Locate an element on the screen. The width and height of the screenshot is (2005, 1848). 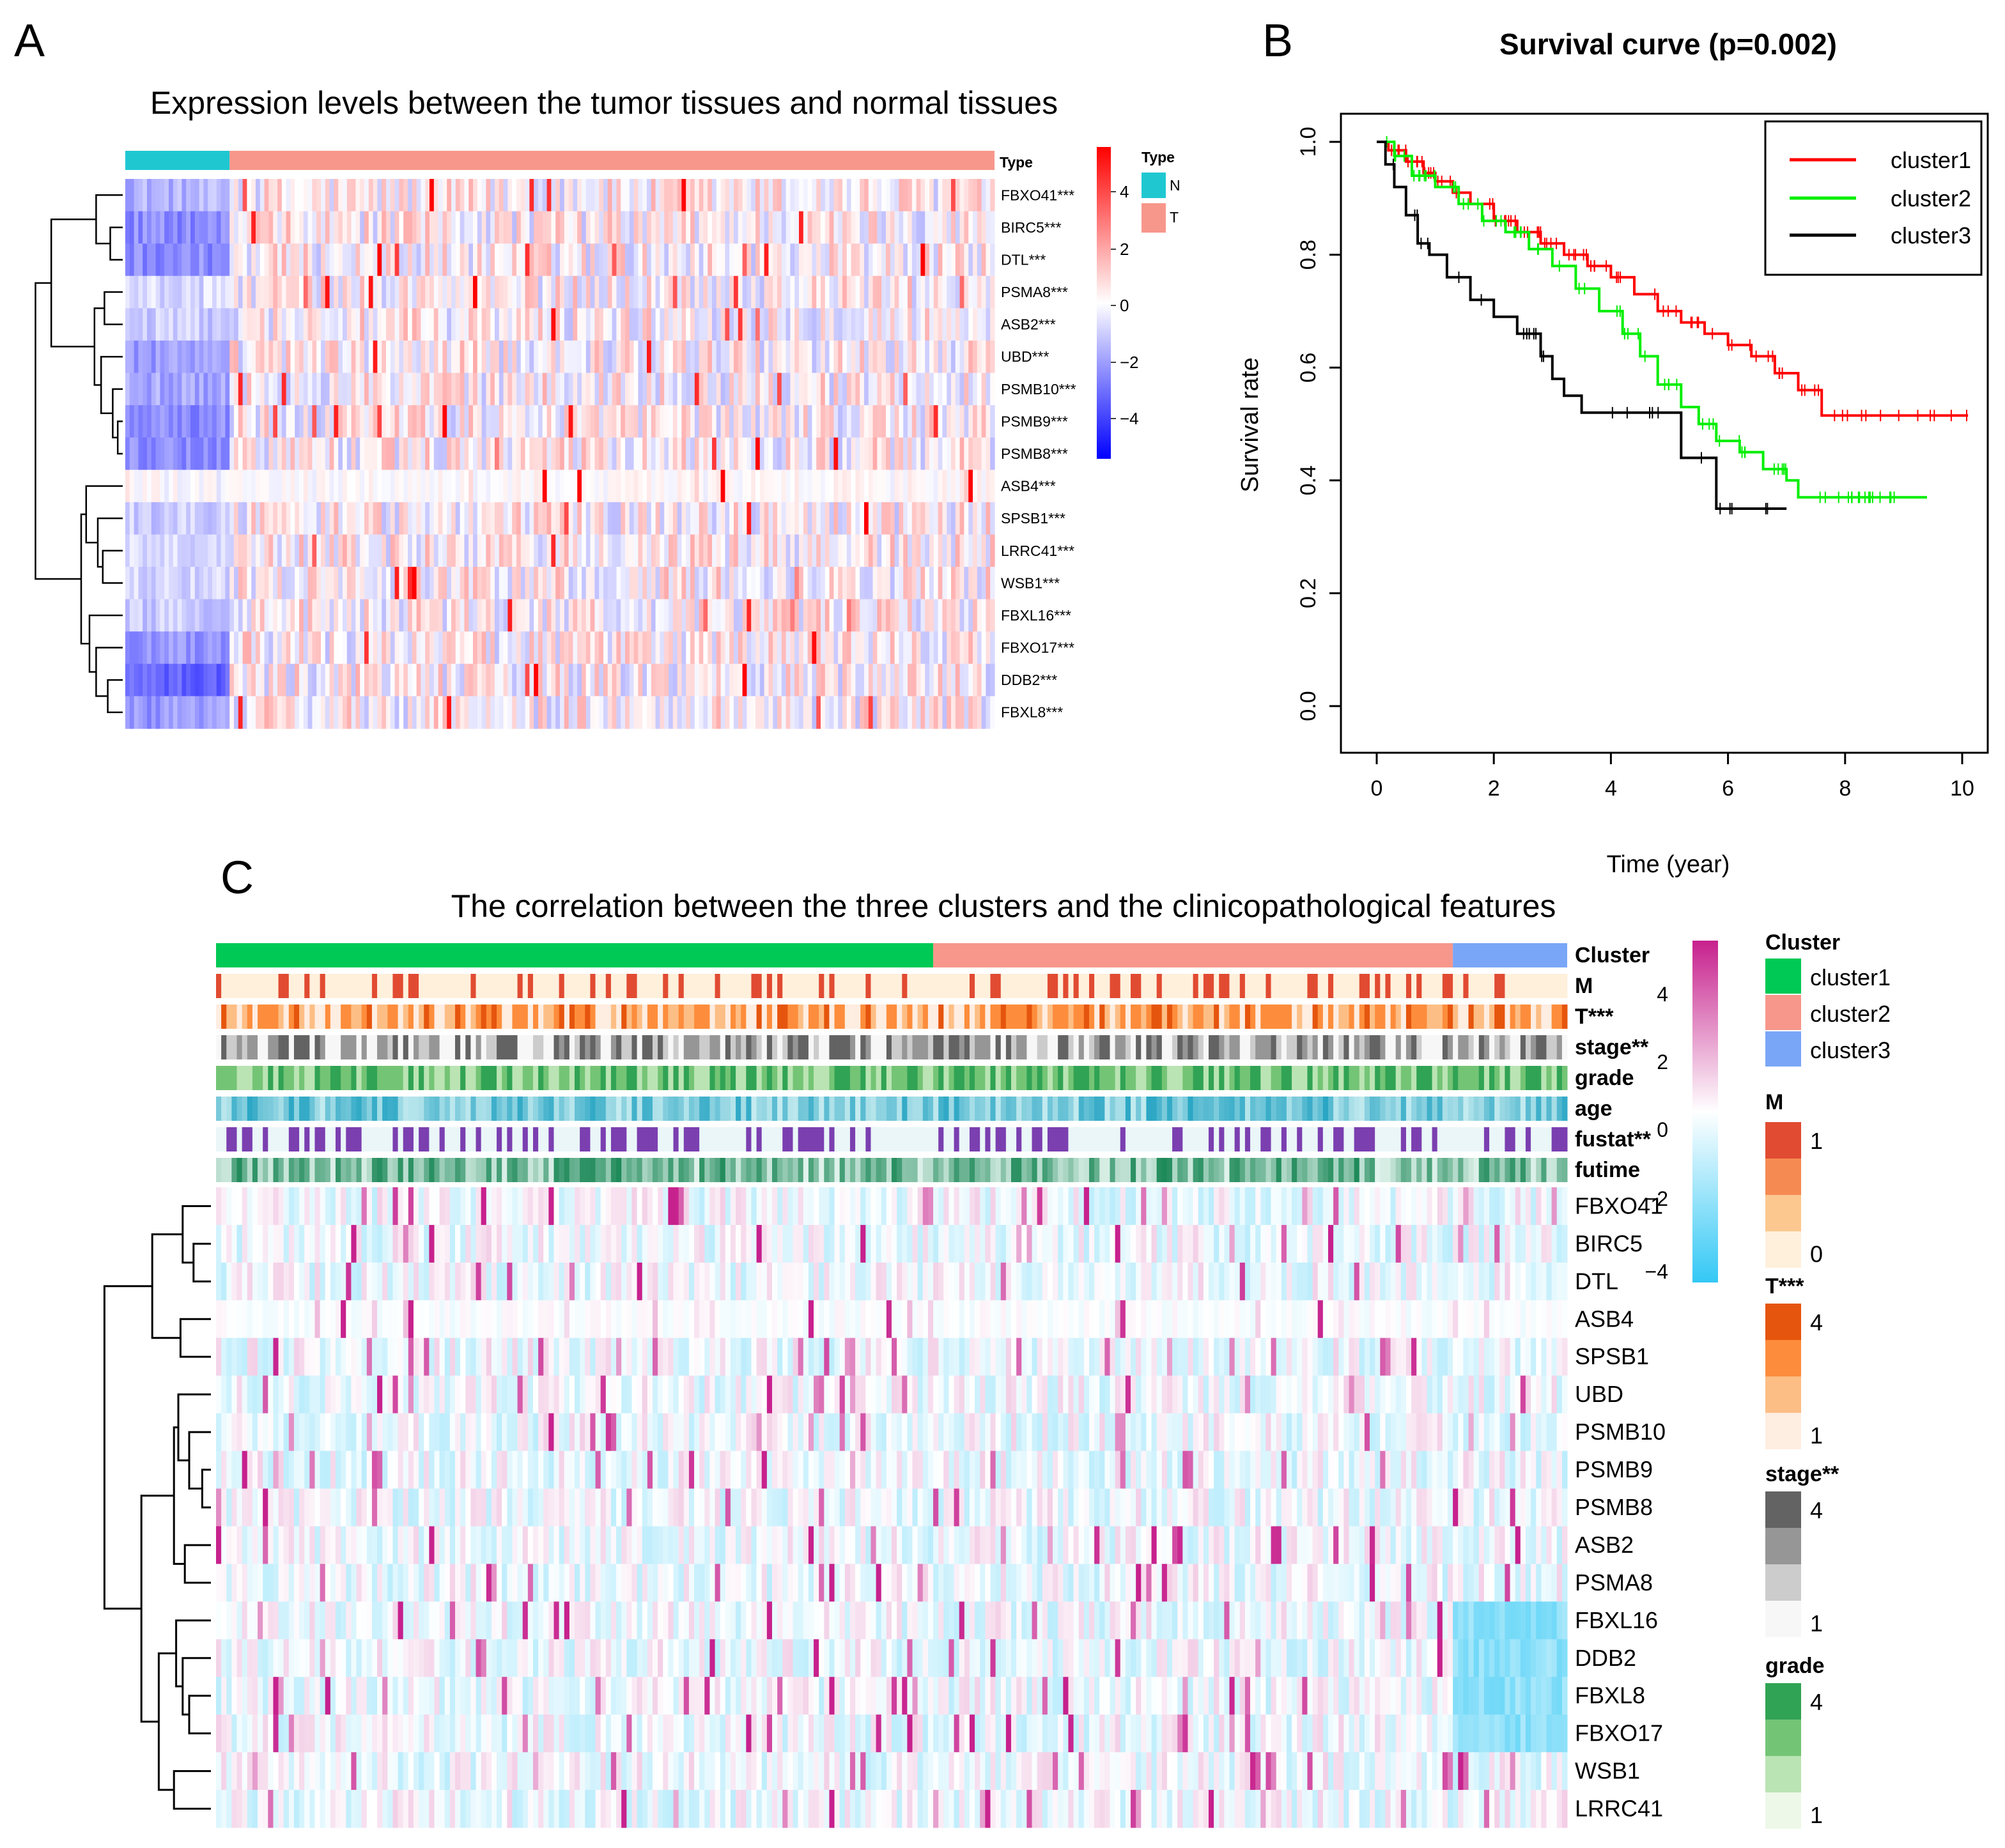
cluster-bar-segment is located at coordinates (1510, 955).